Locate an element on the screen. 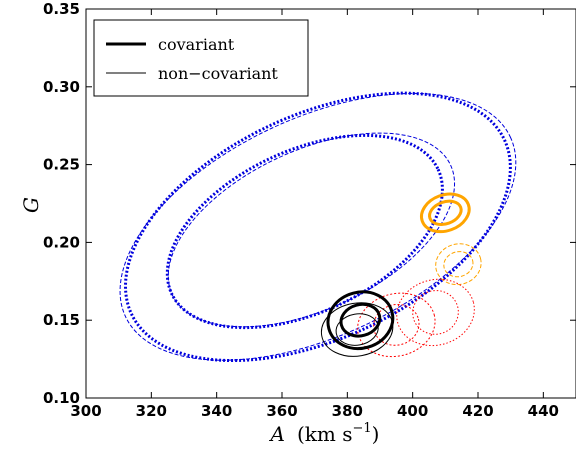 The image size is (576, 449). y-tick-label-0.35: 0.35 is located at coordinates (61, 9).